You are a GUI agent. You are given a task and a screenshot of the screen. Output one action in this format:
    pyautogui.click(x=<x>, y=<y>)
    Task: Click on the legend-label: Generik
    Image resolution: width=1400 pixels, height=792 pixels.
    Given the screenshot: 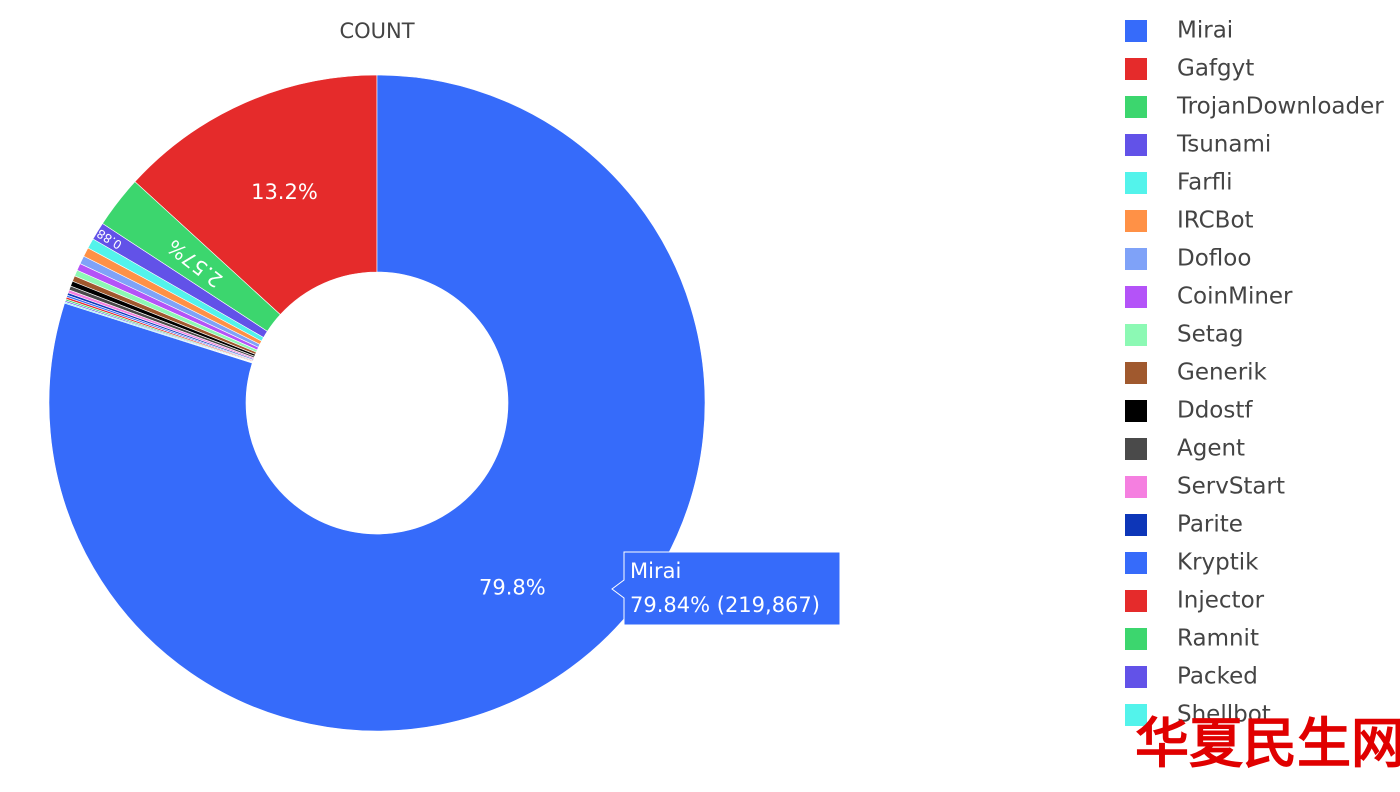 What is the action you would take?
    pyautogui.click(x=1222, y=373)
    